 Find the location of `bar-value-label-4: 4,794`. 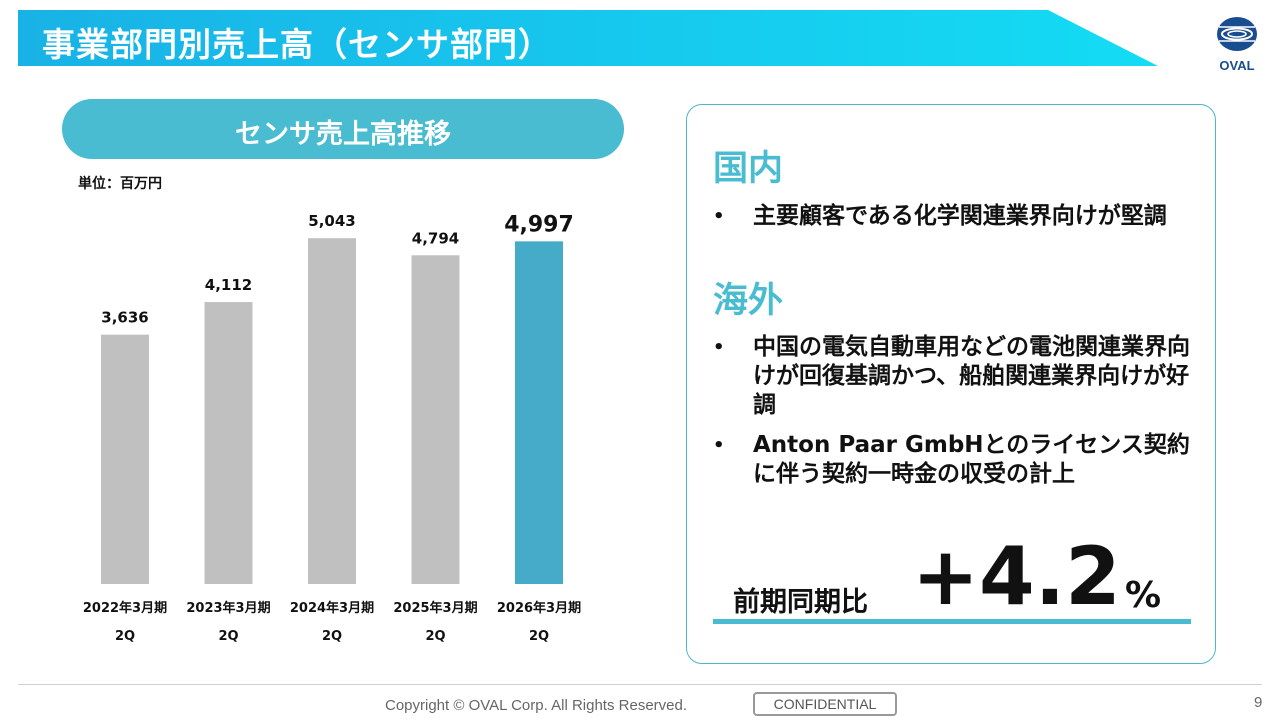

bar-value-label-4: 4,794 is located at coordinates (435, 238).